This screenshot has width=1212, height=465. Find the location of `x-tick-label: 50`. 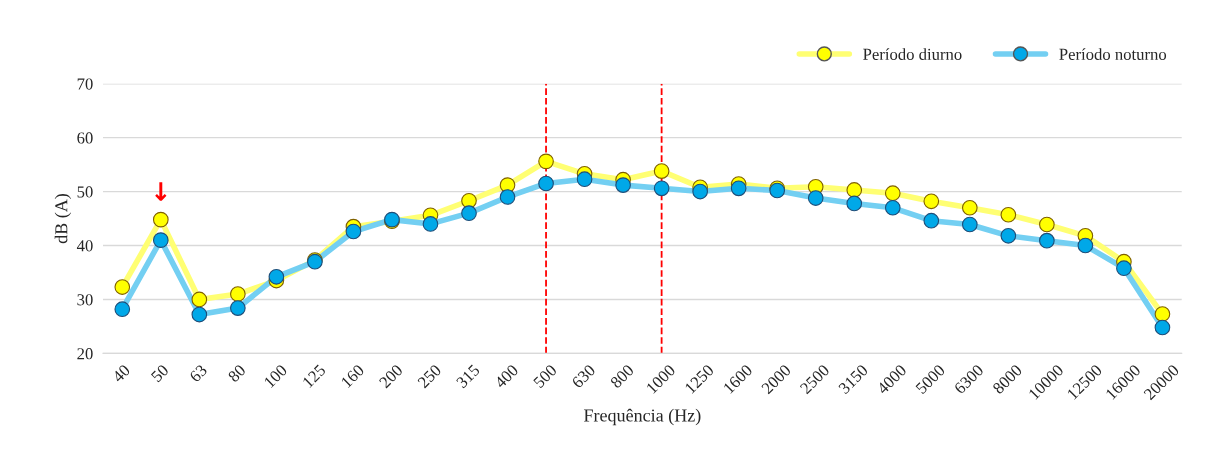

x-tick-label: 50 is located at coordinates (160, 373).